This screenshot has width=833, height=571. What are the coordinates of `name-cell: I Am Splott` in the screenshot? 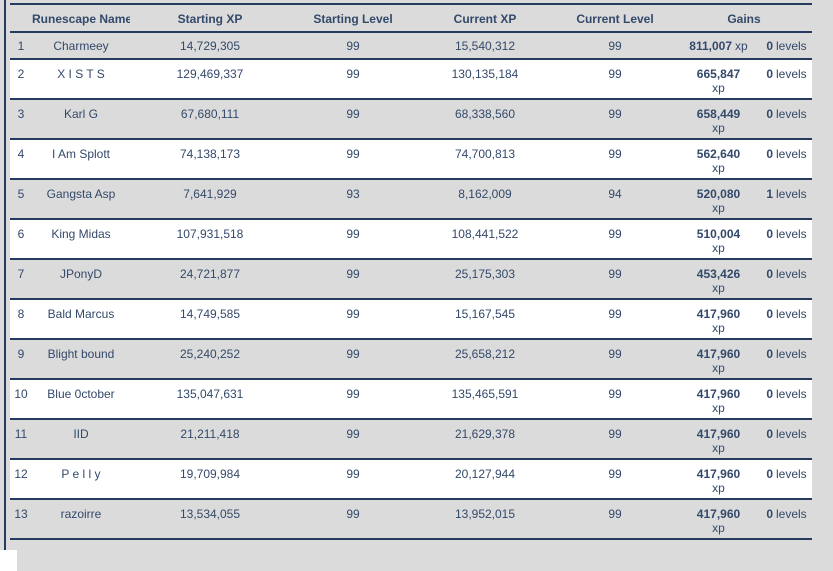 It's located at (81, 154).